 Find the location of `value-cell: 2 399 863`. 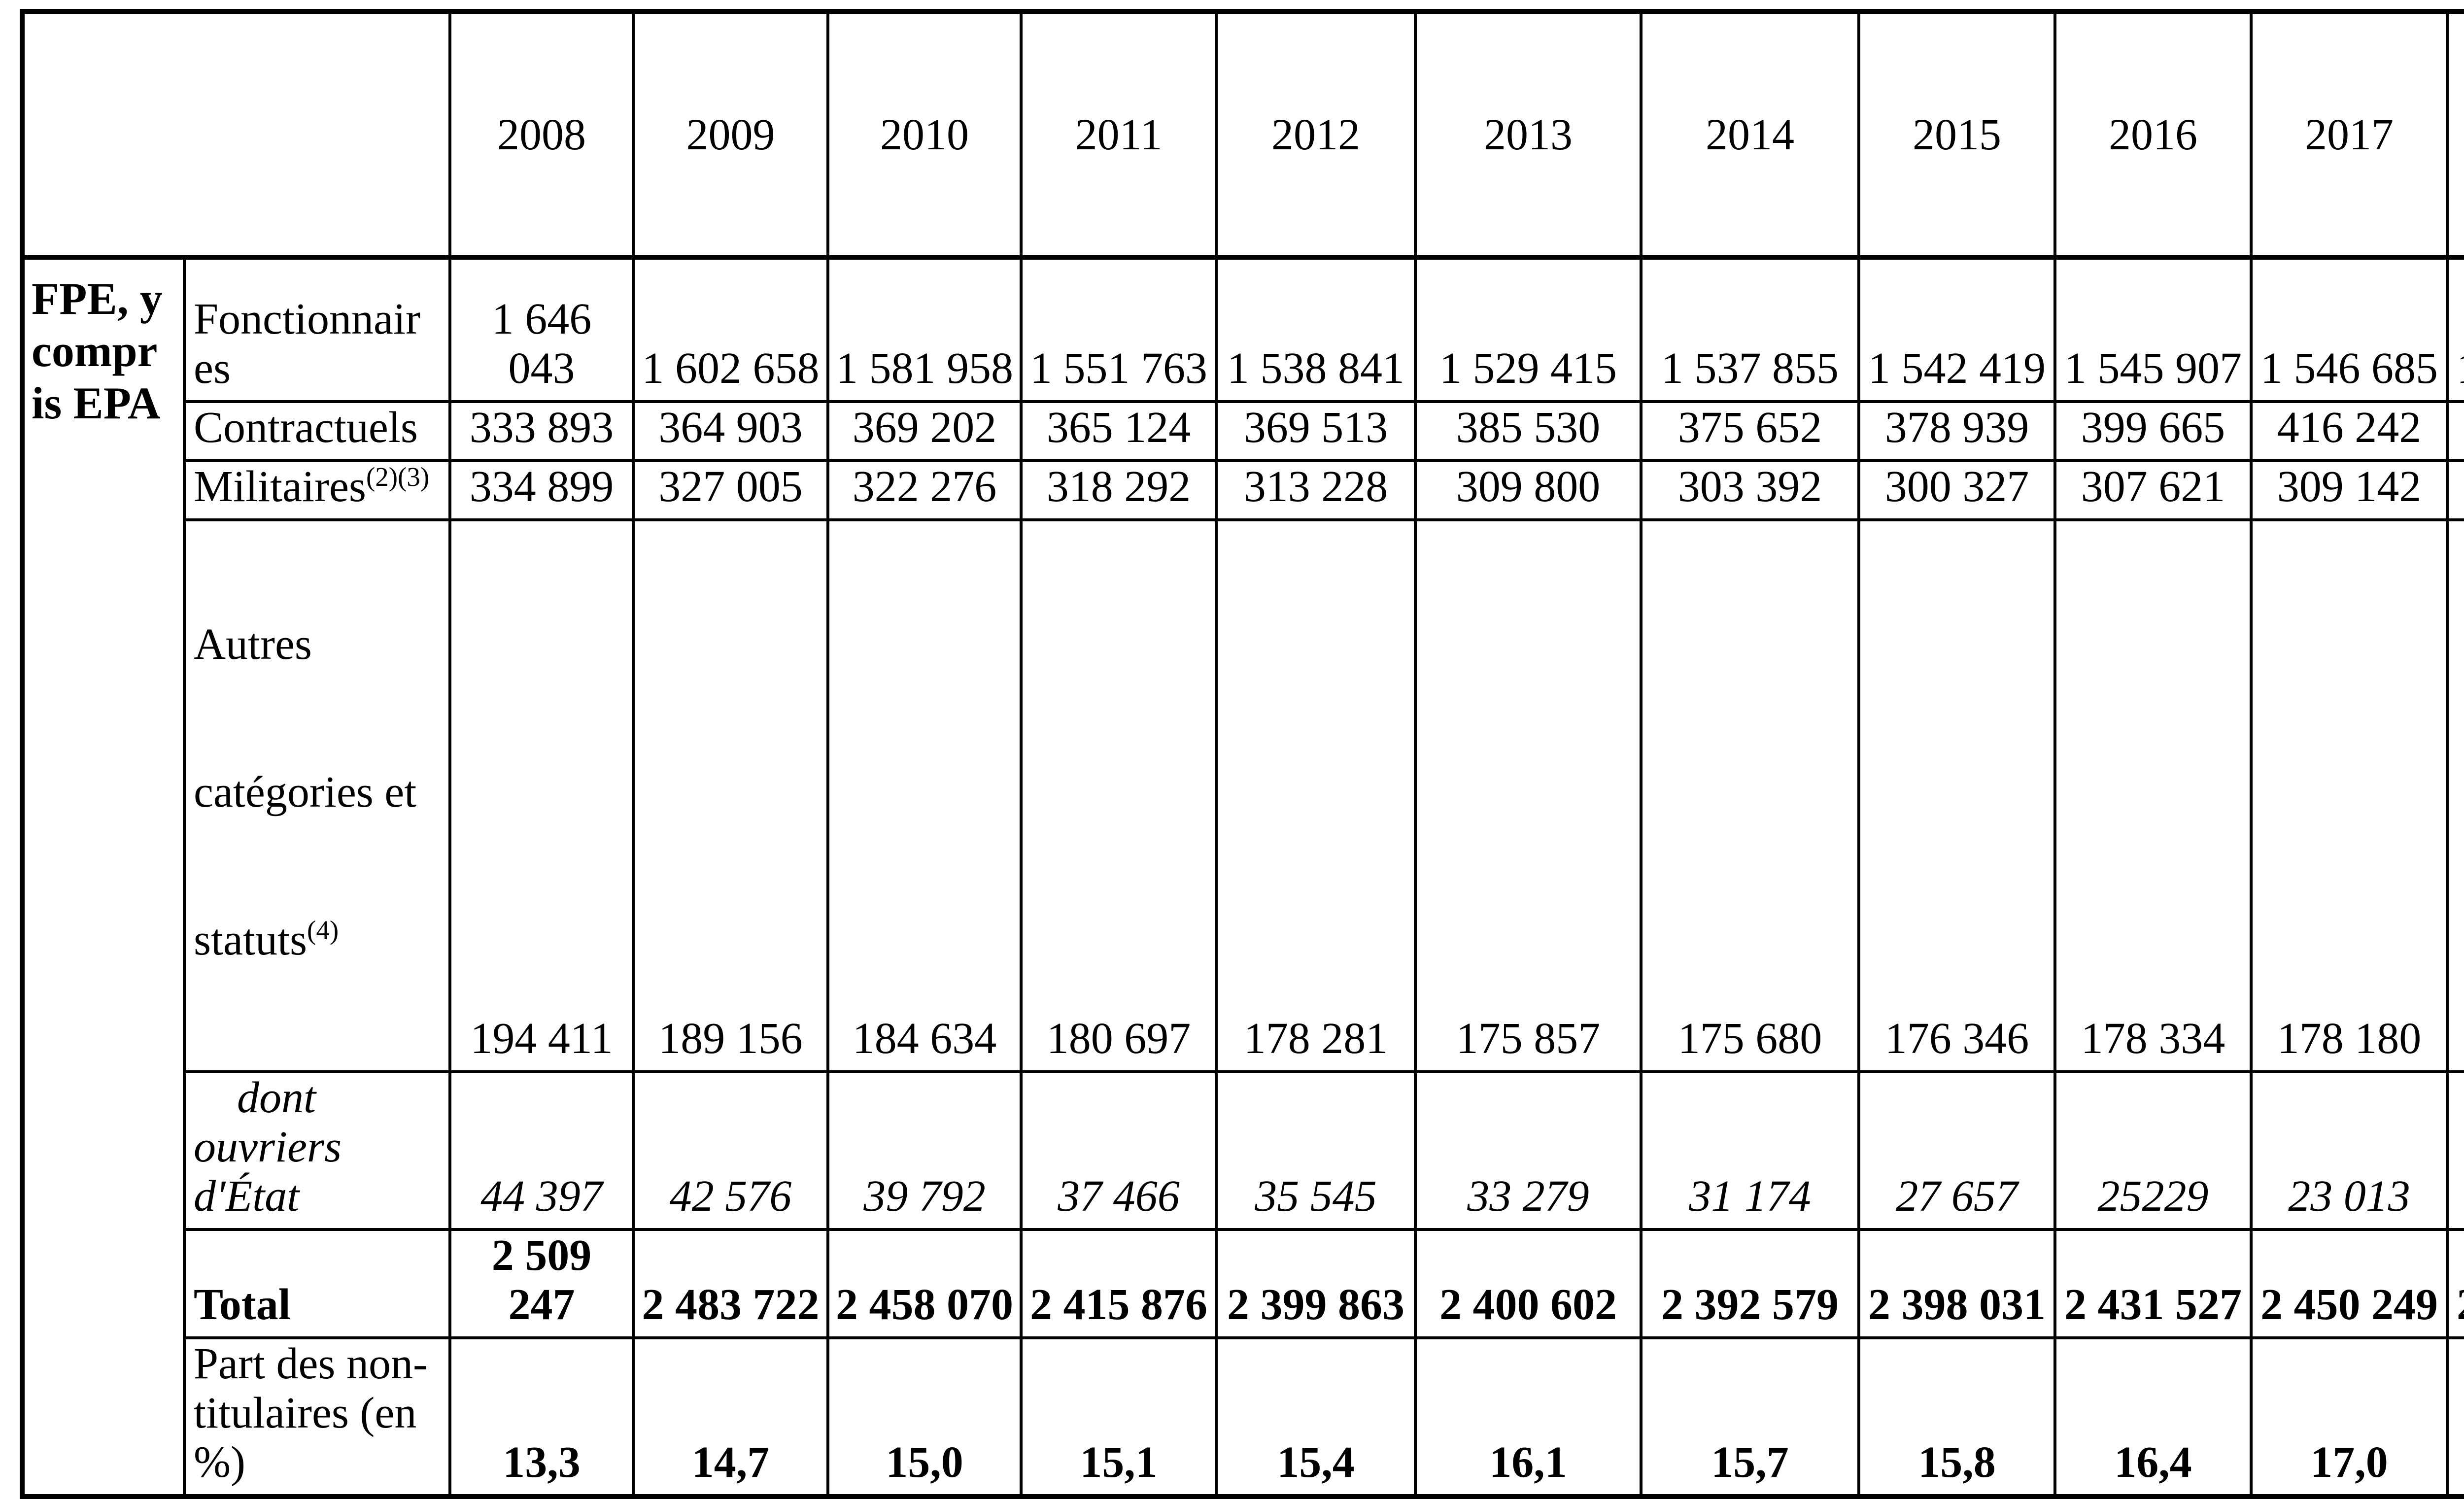

value-cell: 2 399 863 is located at coordinates (1316, 1283).